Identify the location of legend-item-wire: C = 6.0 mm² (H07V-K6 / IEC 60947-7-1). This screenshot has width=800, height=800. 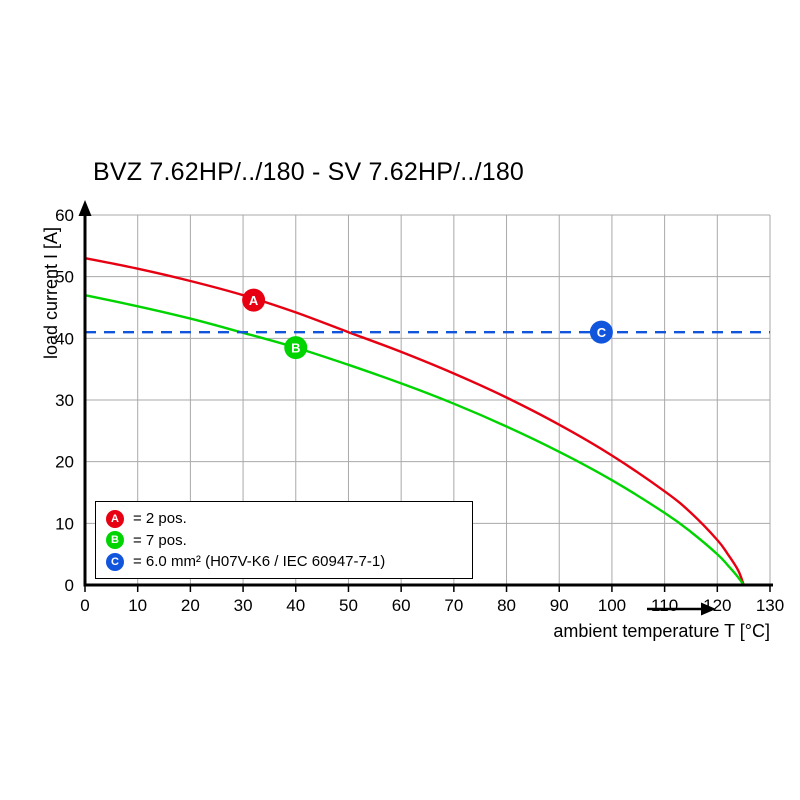
(284, 561).